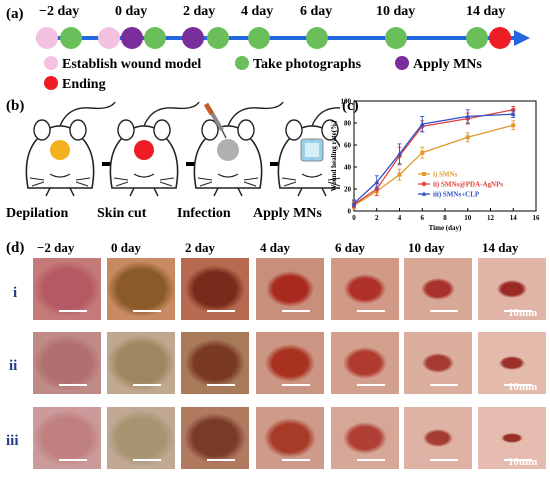 This screenshot has width=550, height=483. I want to click on legend-label: i) SMNs, so click(445, 175).